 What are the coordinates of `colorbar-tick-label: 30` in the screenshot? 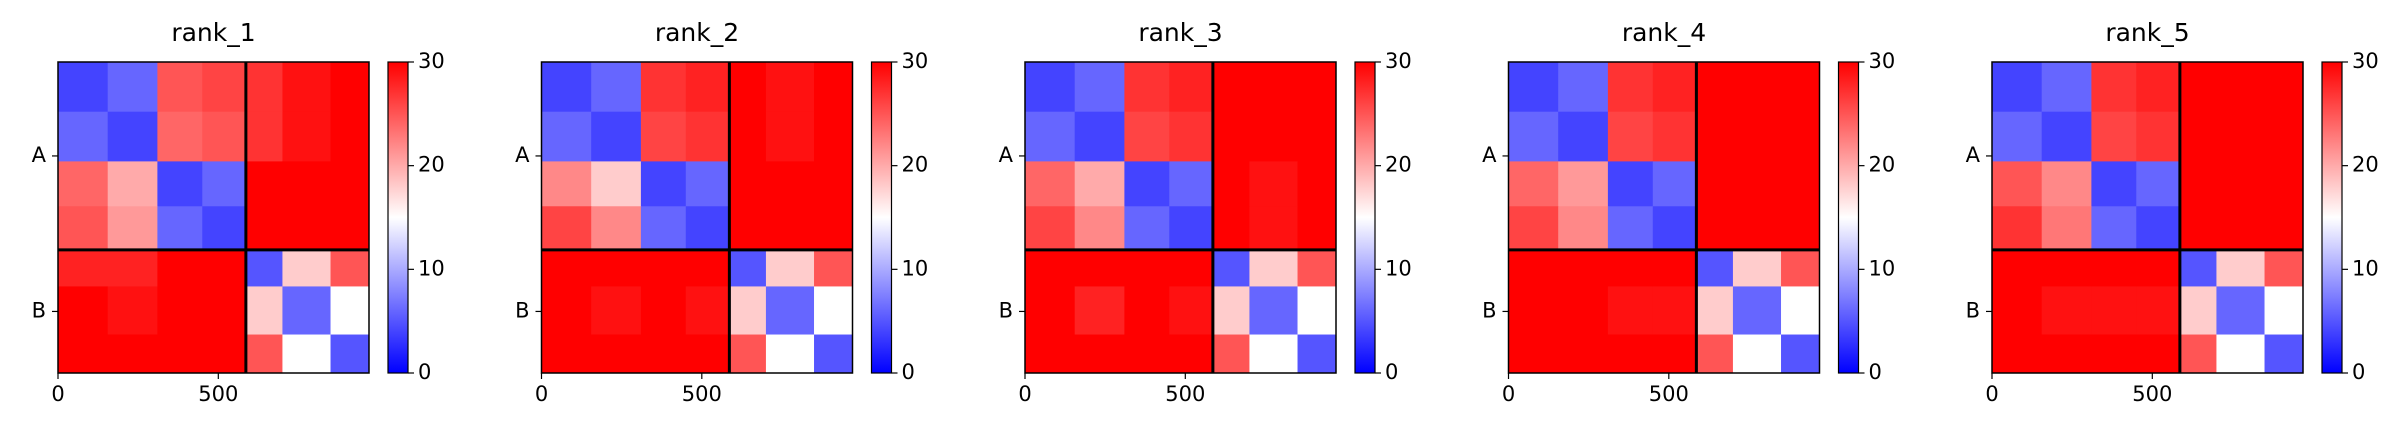 It's located at (2365, 61).